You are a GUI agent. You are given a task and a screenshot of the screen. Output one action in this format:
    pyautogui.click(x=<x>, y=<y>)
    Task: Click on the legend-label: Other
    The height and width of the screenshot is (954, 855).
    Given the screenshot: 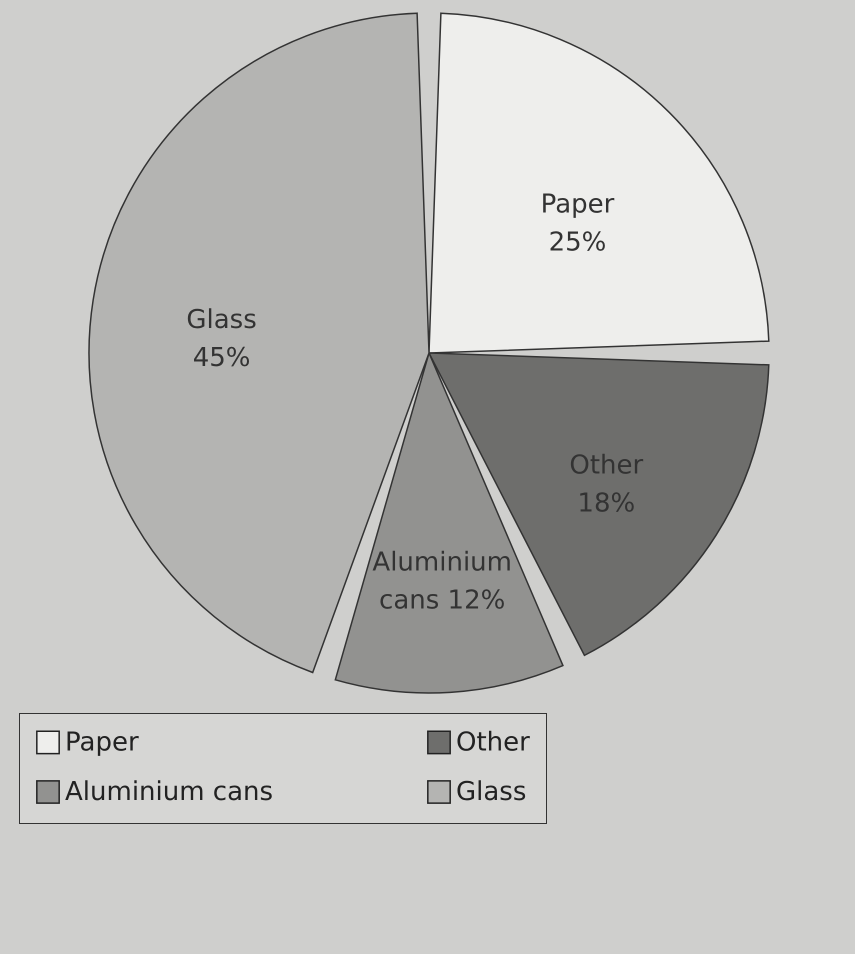 What is the action you would take?
    pyautogui.click(x=493, y=742)
    